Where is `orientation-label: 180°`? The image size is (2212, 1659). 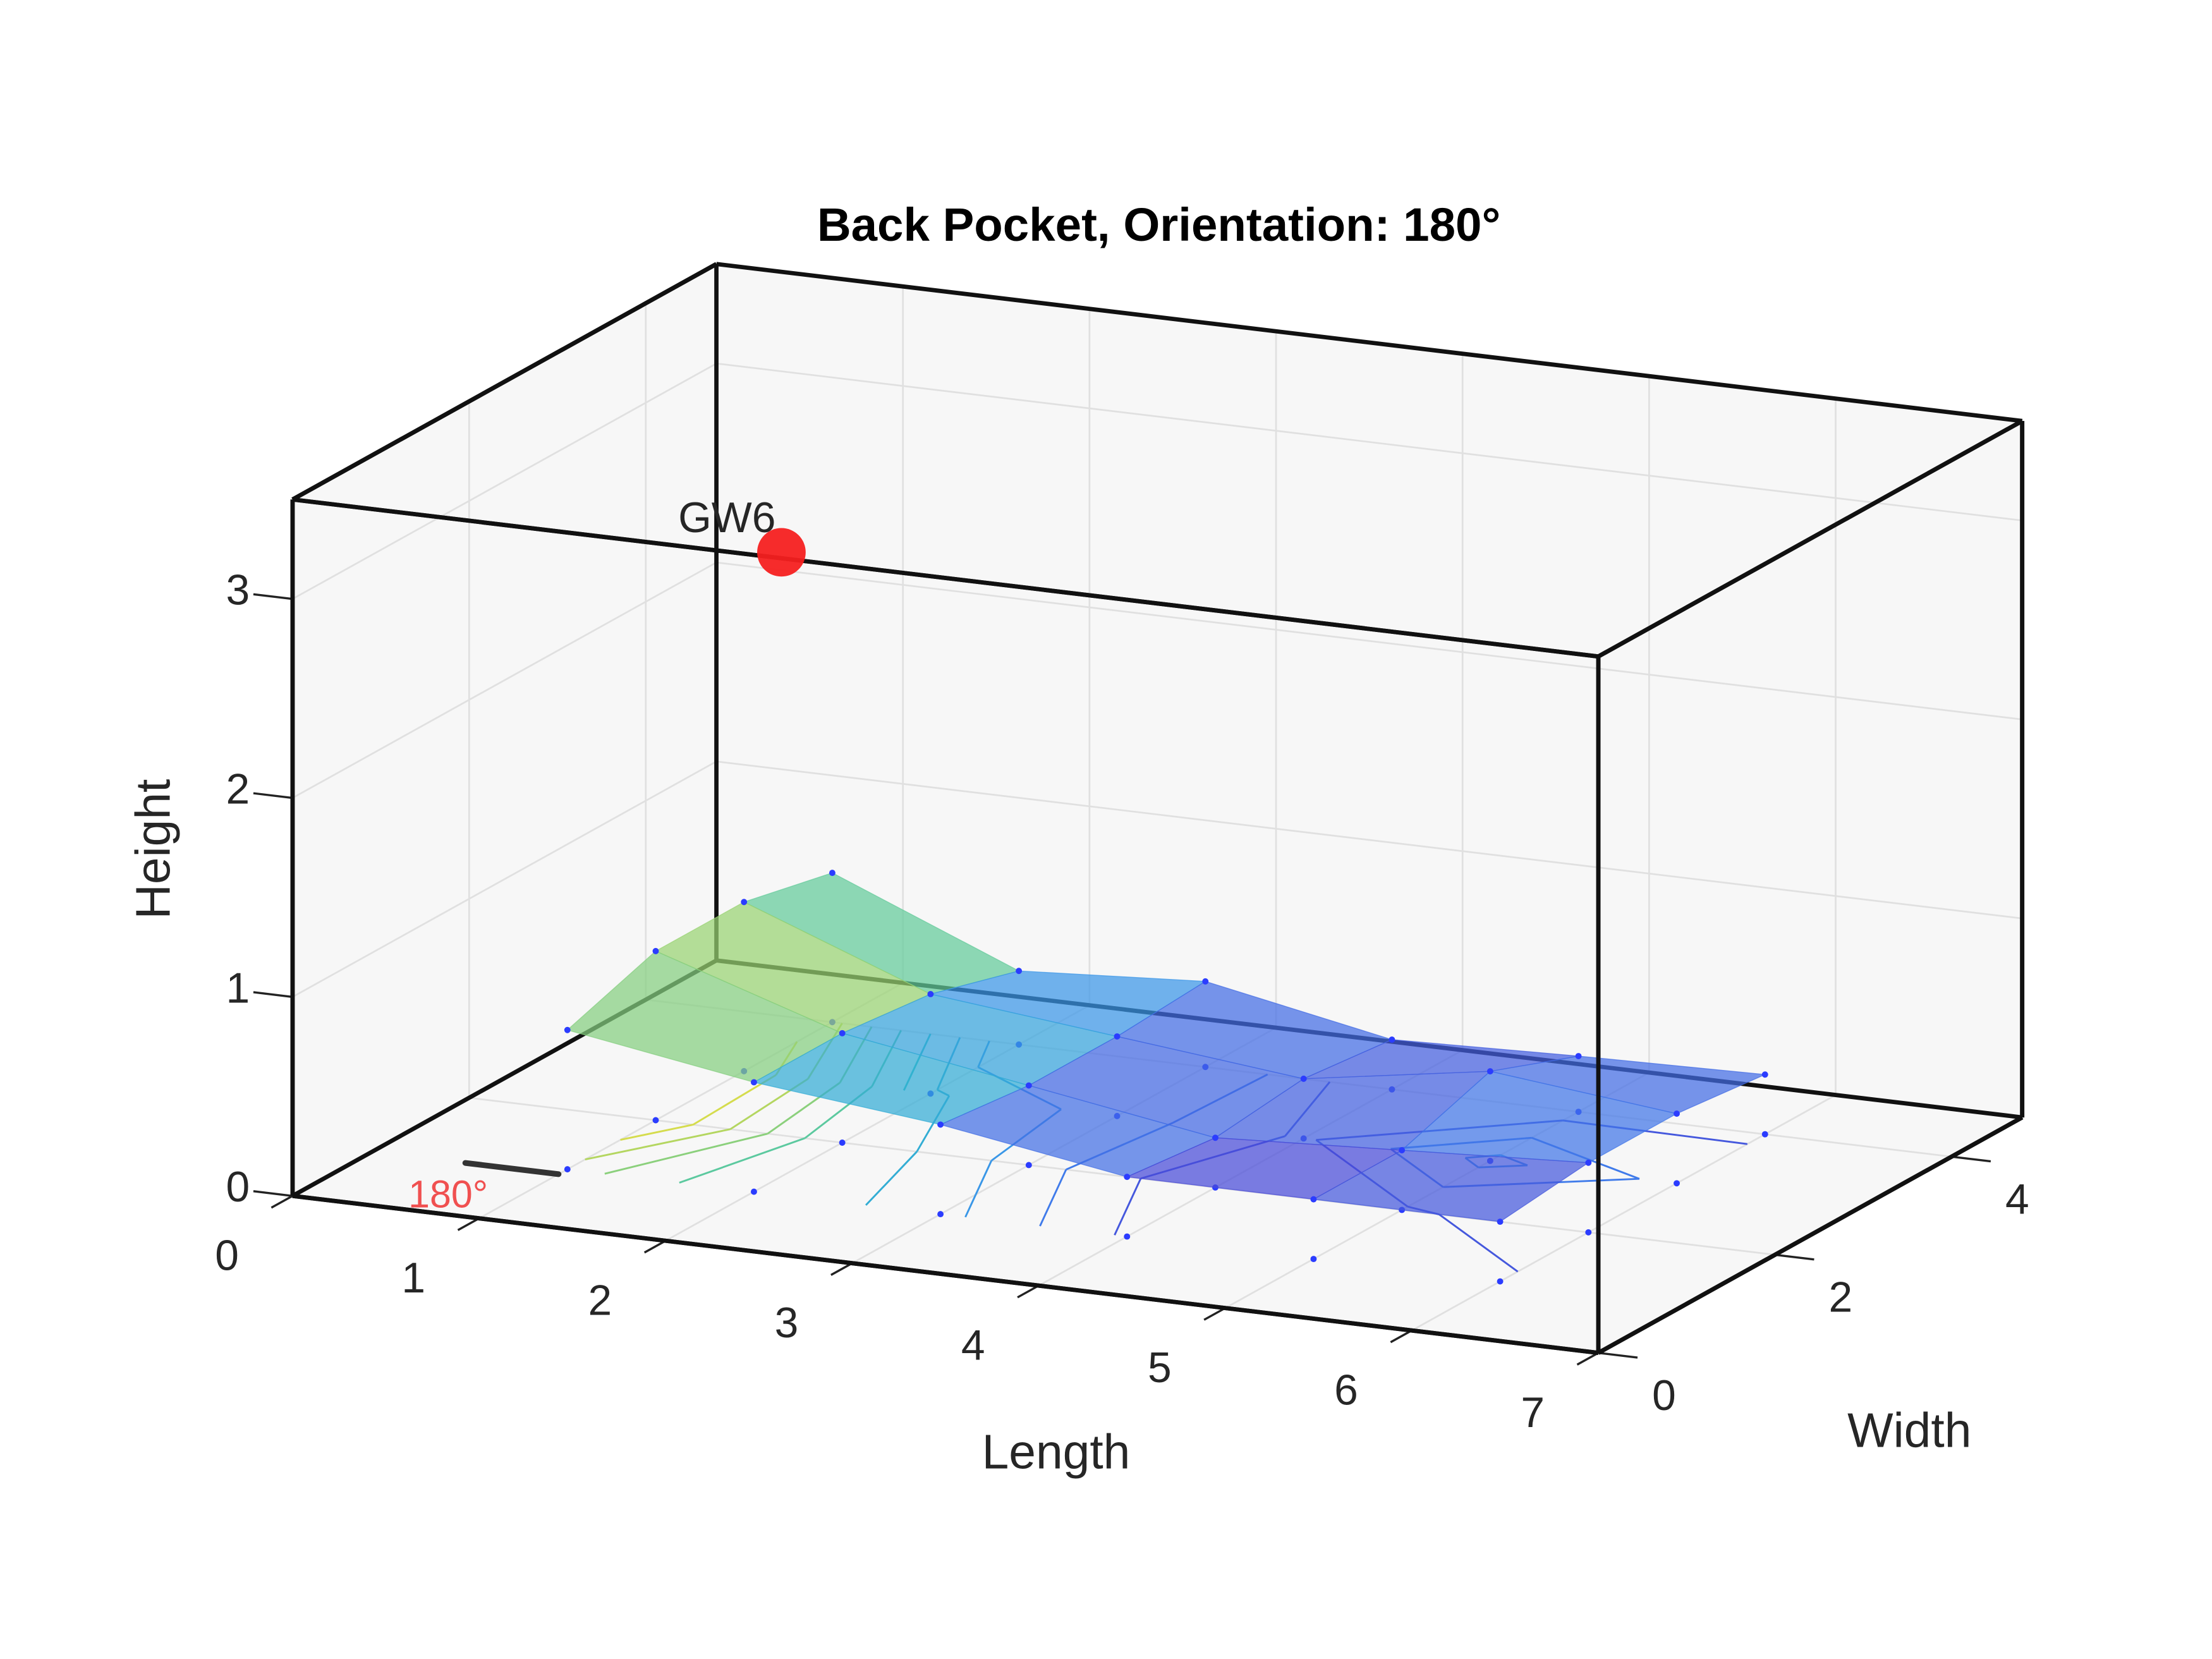 orientation-label: 180° is located at coordinates (448, 1193).